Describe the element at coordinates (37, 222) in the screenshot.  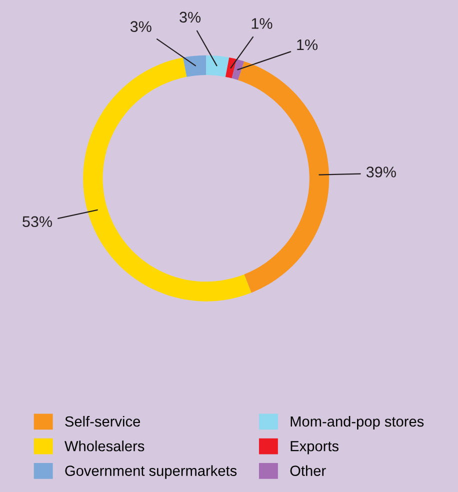
I see `data-label: 53%` at that location.